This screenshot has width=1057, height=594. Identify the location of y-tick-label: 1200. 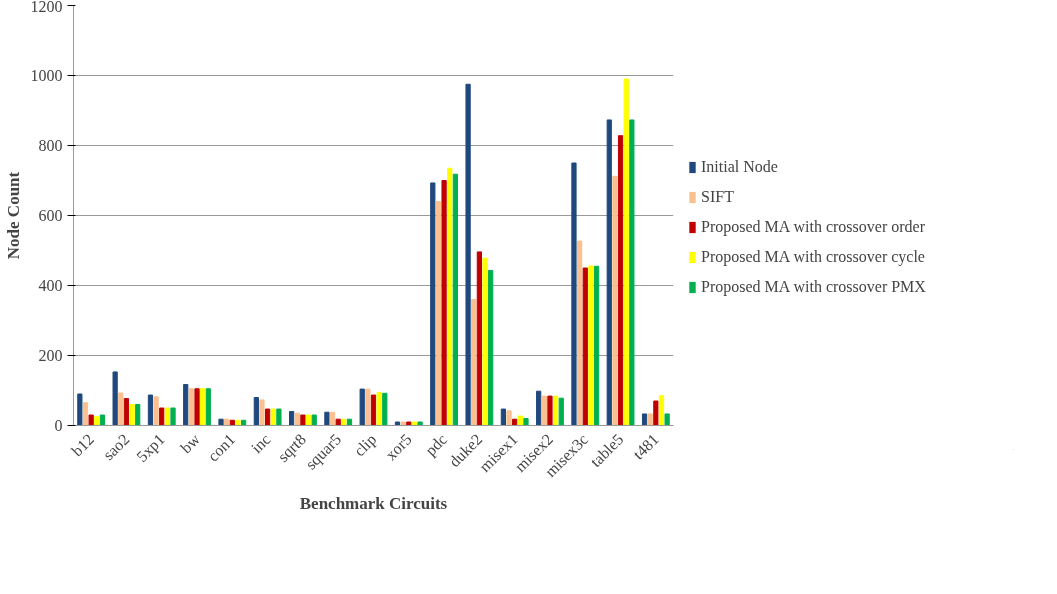
(46, 7).